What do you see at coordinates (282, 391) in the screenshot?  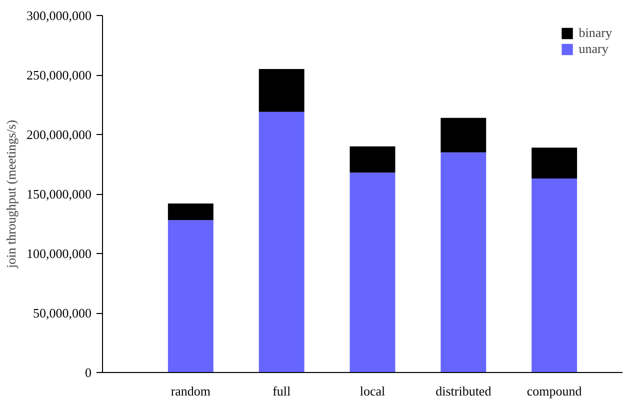 I see `x-tick-label: full` at bounding box center [282, 391].